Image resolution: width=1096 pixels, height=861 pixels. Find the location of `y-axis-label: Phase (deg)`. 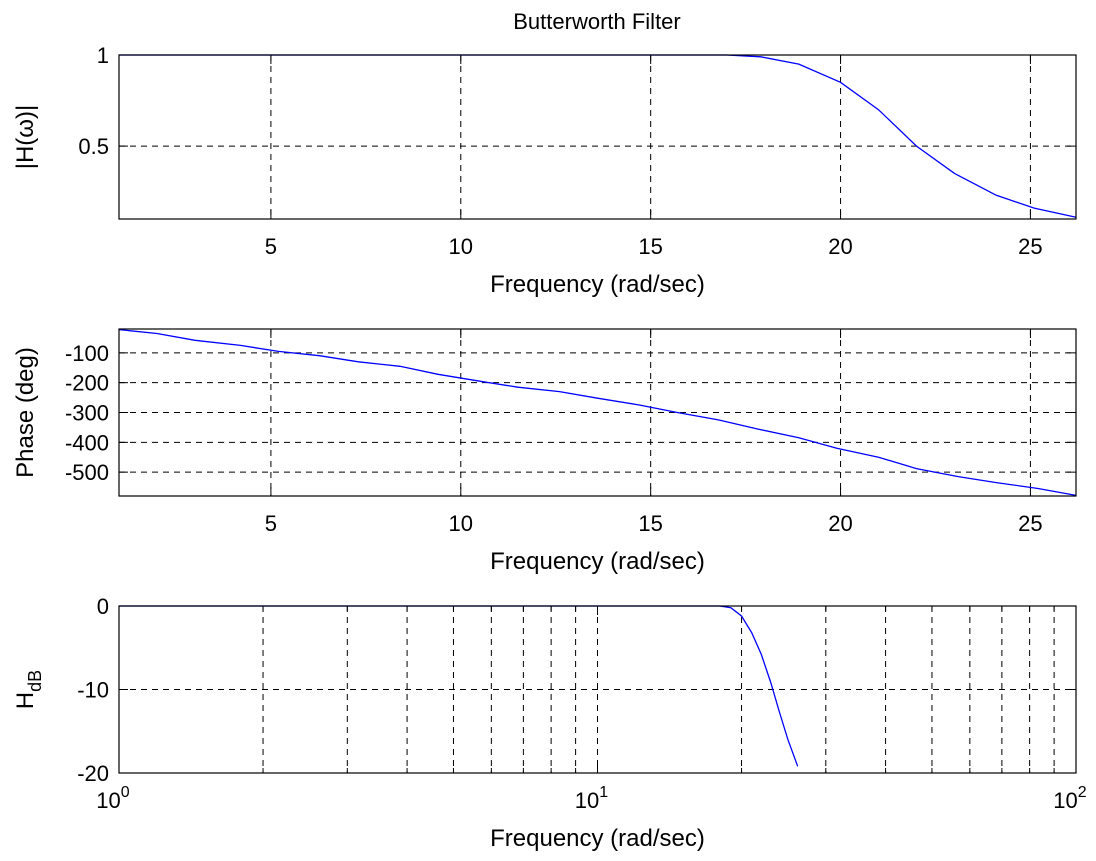

y-axis-label: Phase (deg) is located at coordinates (25, 412).